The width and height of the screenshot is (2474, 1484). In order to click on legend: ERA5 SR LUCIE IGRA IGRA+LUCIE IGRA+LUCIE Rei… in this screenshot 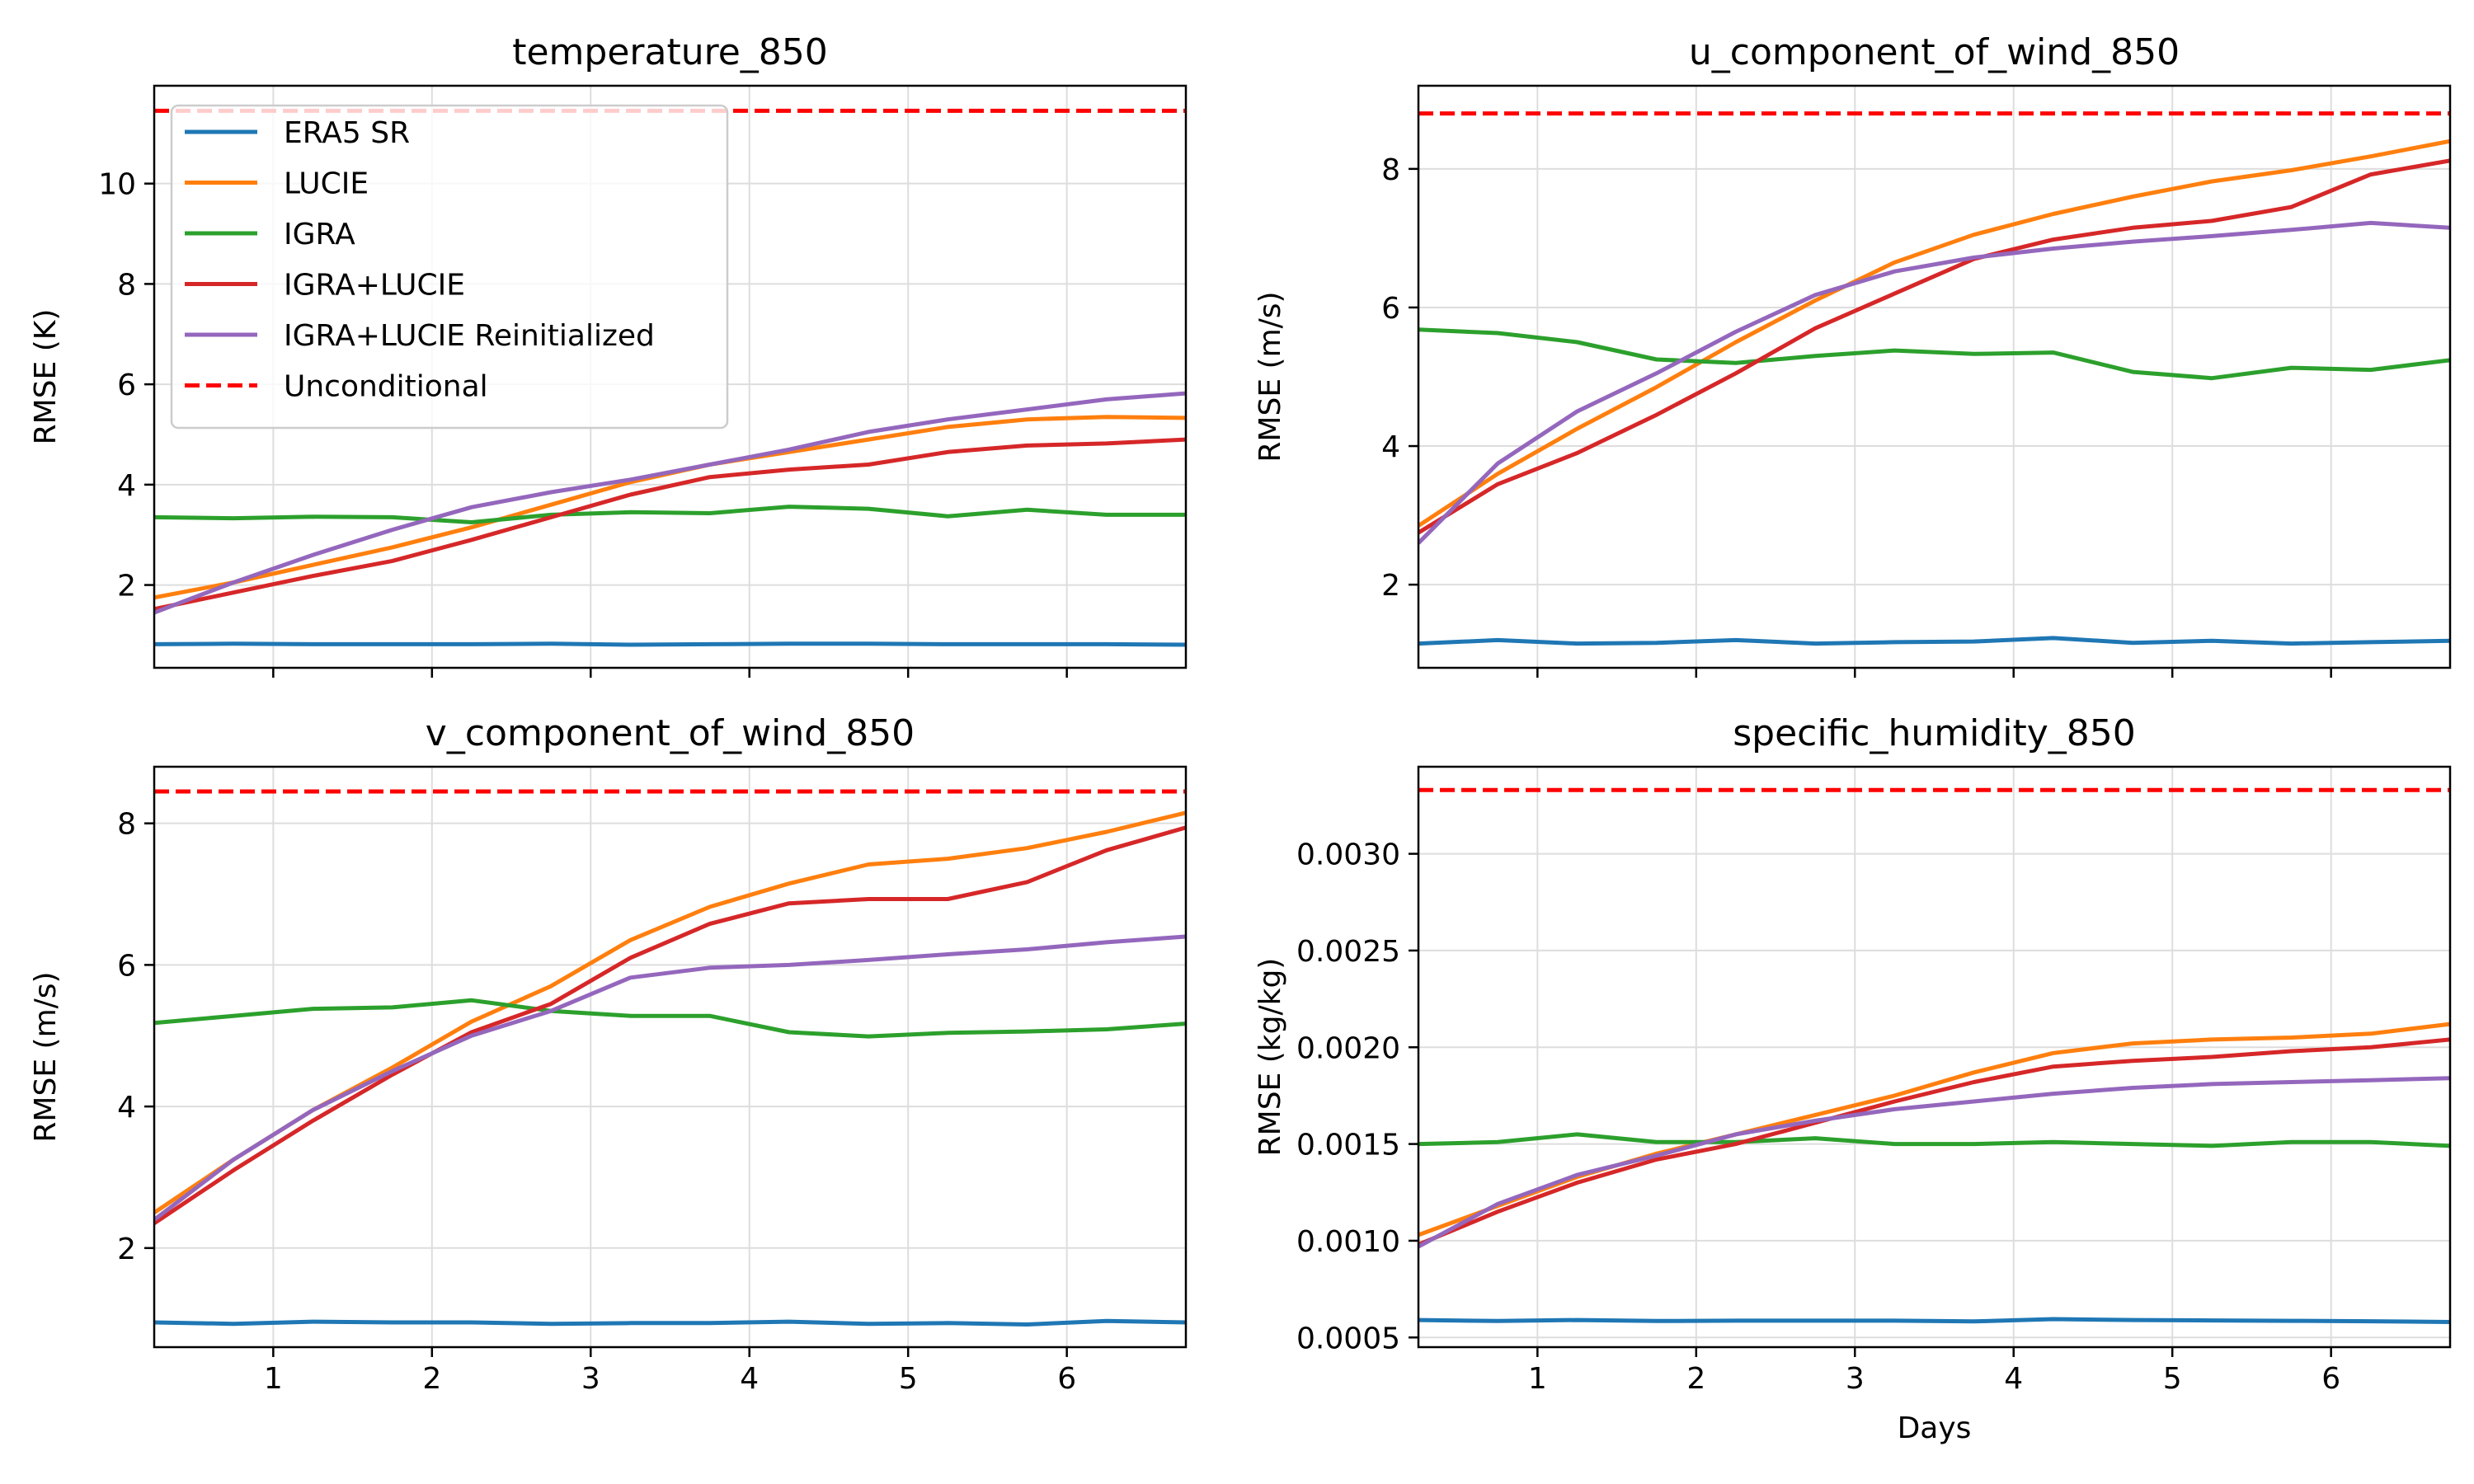, I will do `click(449, 267)`.